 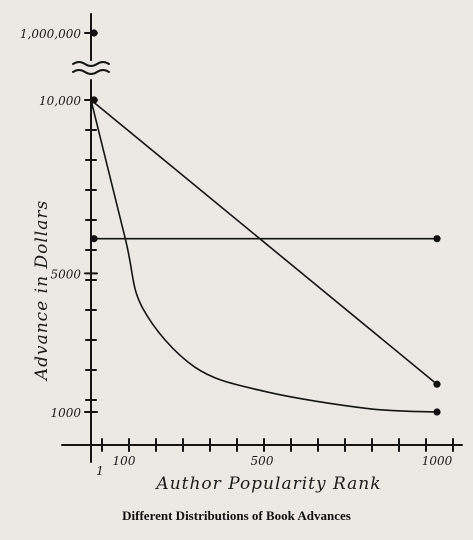 What do you see at coordinates (267, 484) in the screenshot?
I see `x-axis-label: Author Popularity Rank` at bounding box center [267, 484].